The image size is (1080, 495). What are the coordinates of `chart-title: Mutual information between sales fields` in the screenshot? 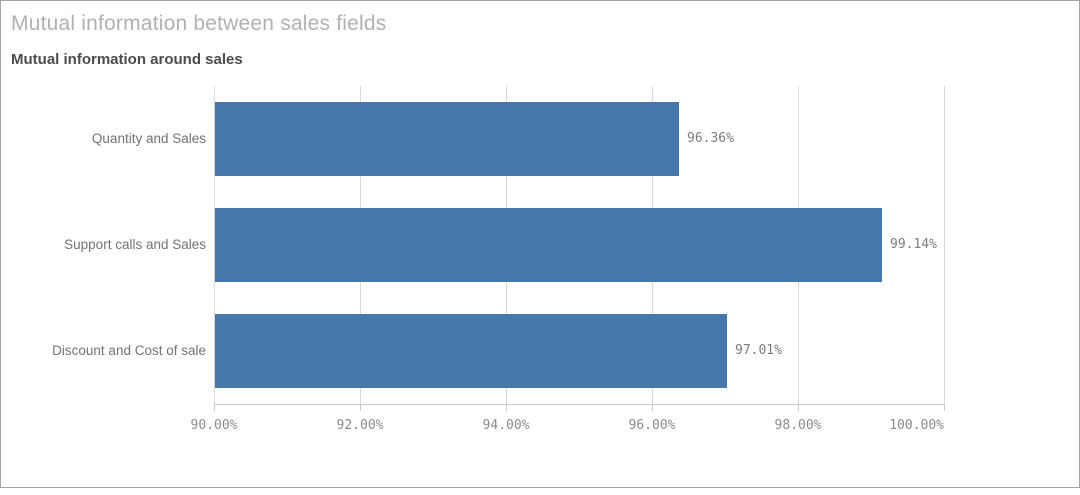 It's located at (199, 23).